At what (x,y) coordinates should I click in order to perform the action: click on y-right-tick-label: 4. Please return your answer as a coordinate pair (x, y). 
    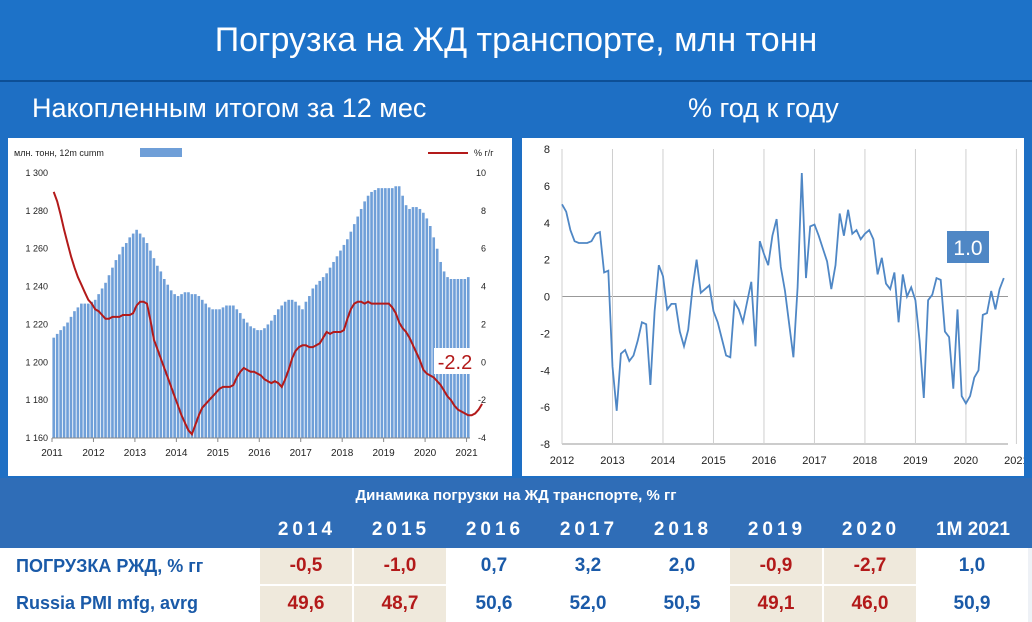
    Looking at the image, I should click on (483, 287).